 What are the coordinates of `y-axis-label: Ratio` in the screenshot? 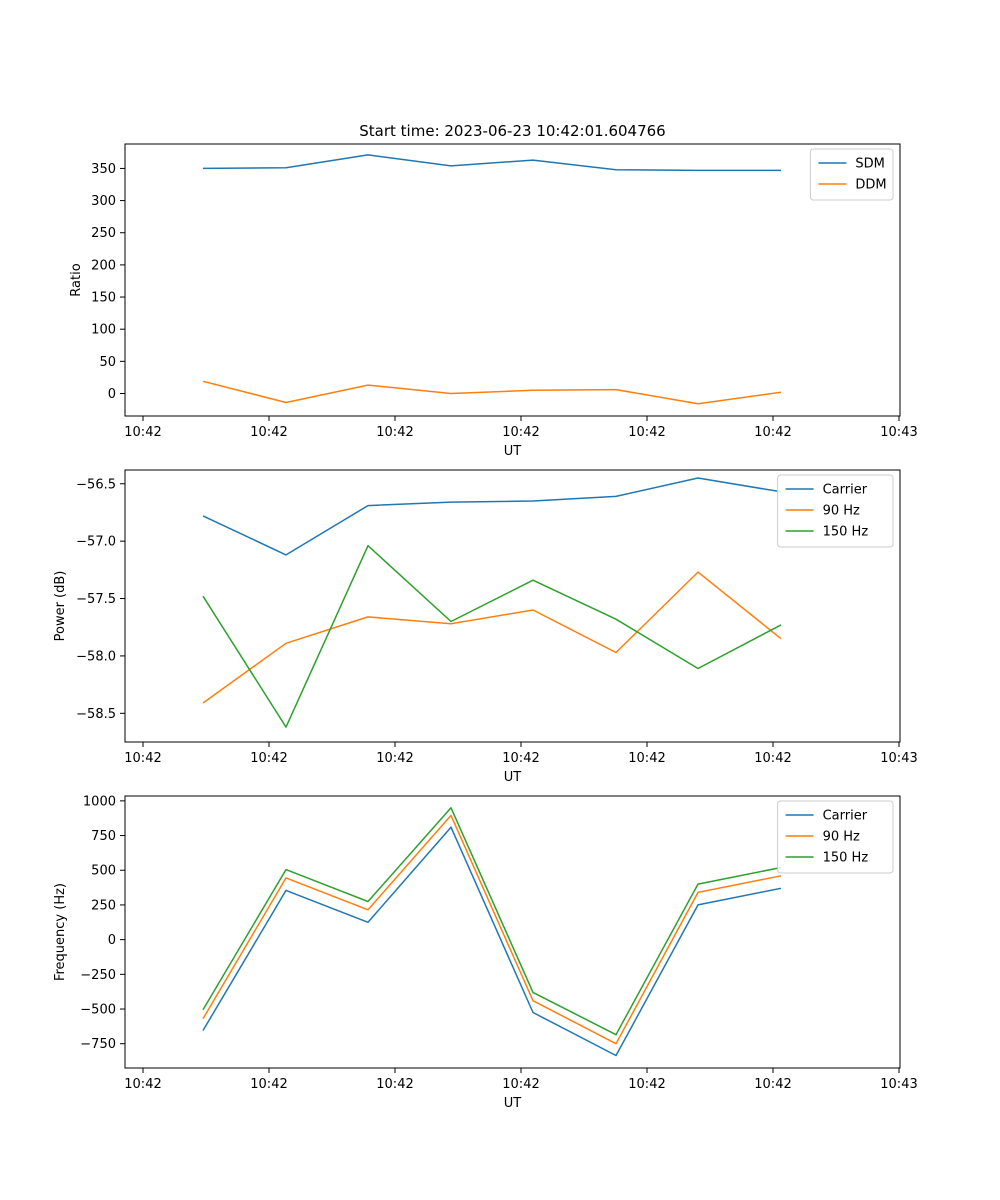 It's located at (76, 279).